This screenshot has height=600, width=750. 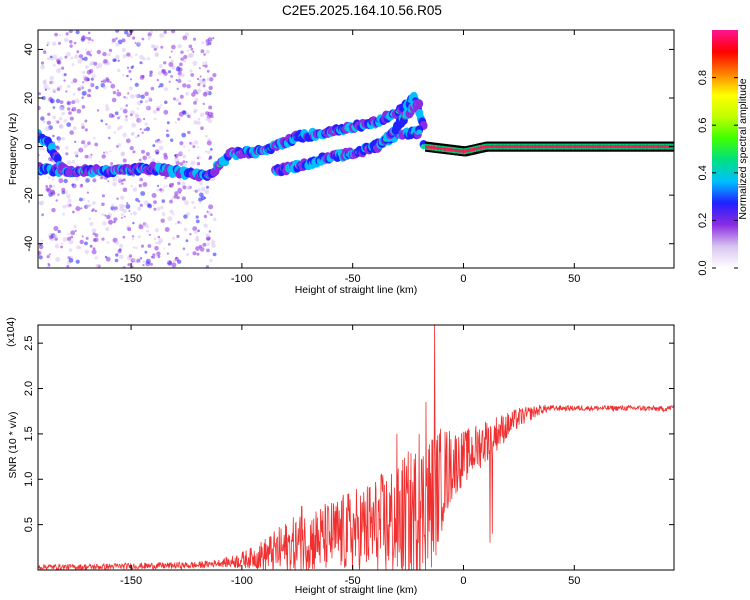 What do you see at coordinates (29, 388) in the screenshot?
I see `y-tick-label: 2.0` at bounding box center [29, 388].